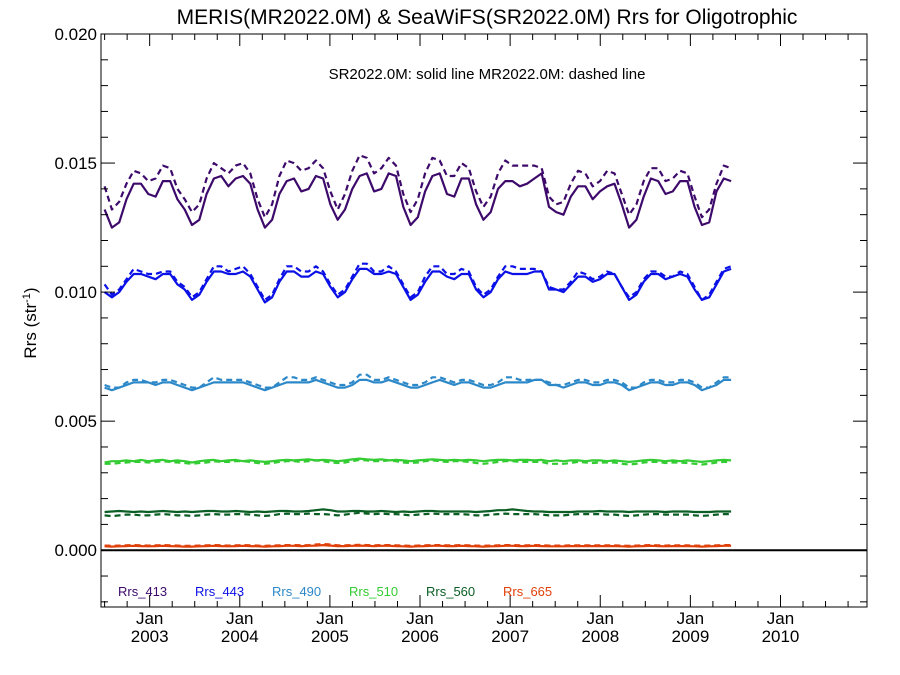  I want to click on x-tick-year: 2008, so click(600, 636).